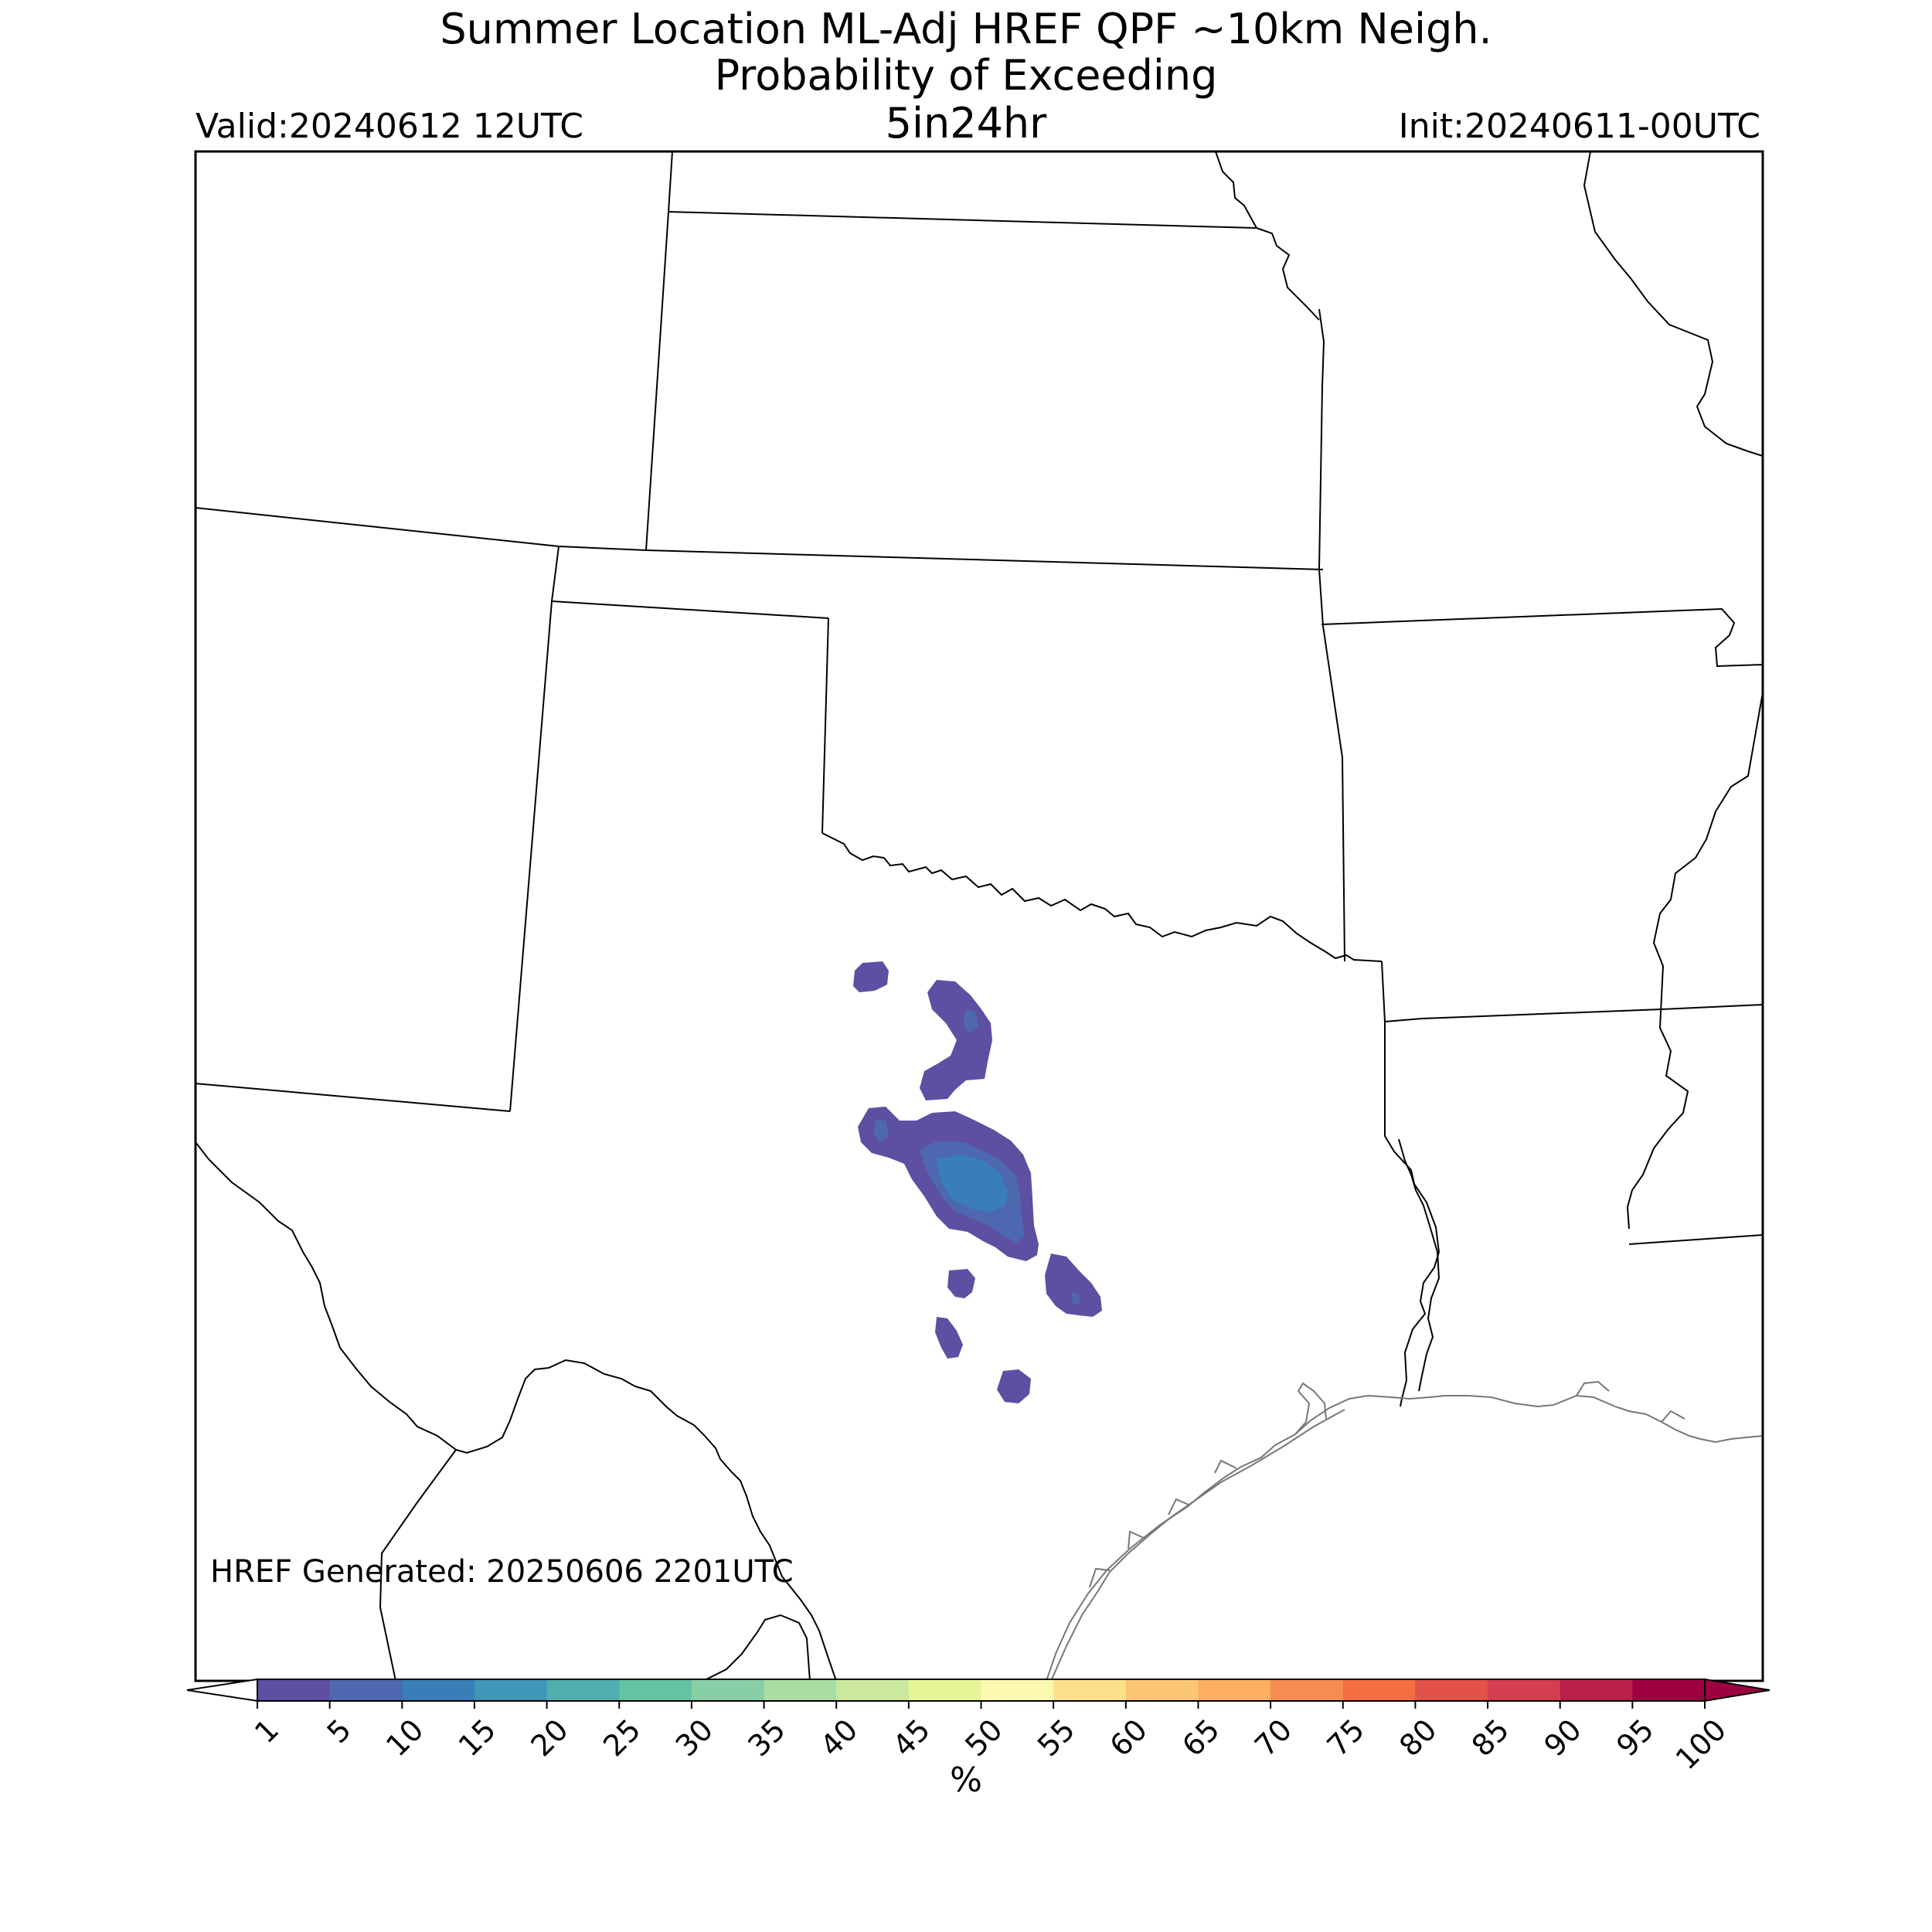 The image size is (1932, 1932). What do you see at coordinates (549, 1738) in the screenshot?
I see `colorbar-tick-label: 20` at bounding box center [549, 1738].